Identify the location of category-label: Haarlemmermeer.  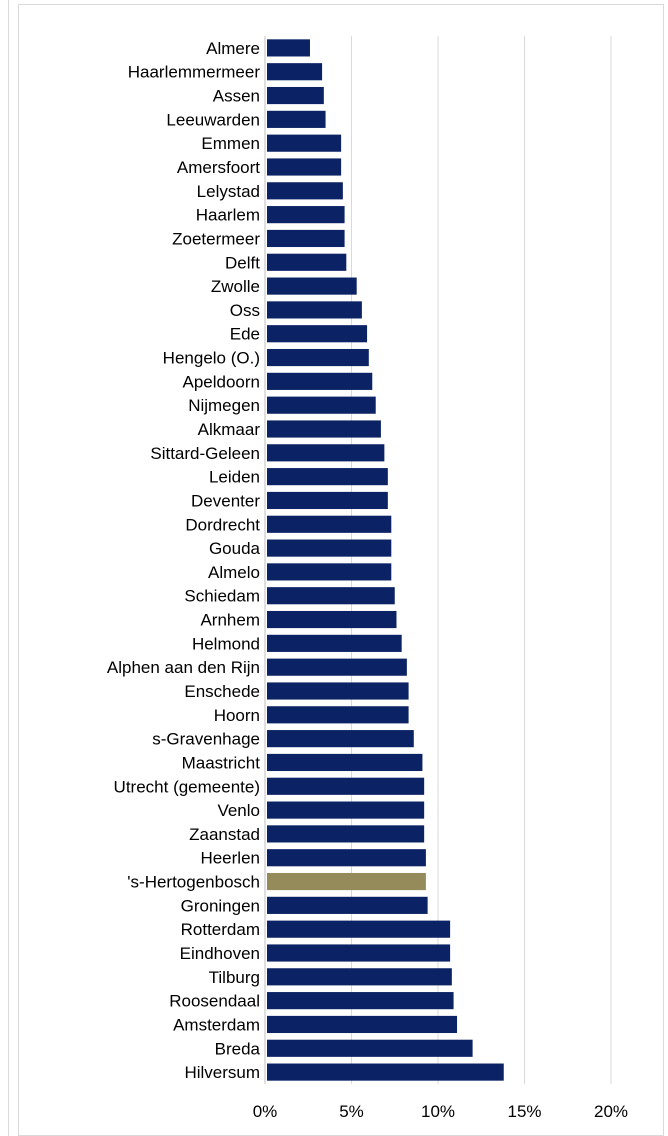
(194, 72).